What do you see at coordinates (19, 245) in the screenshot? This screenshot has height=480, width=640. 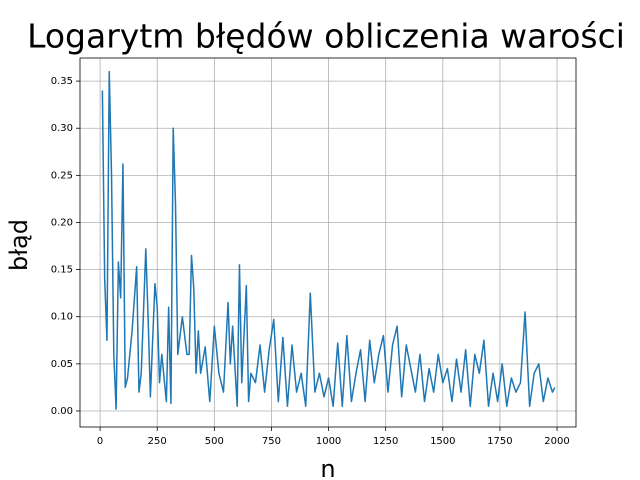 I see `y-axis-label: błąd` at bounding box center [19, 245].